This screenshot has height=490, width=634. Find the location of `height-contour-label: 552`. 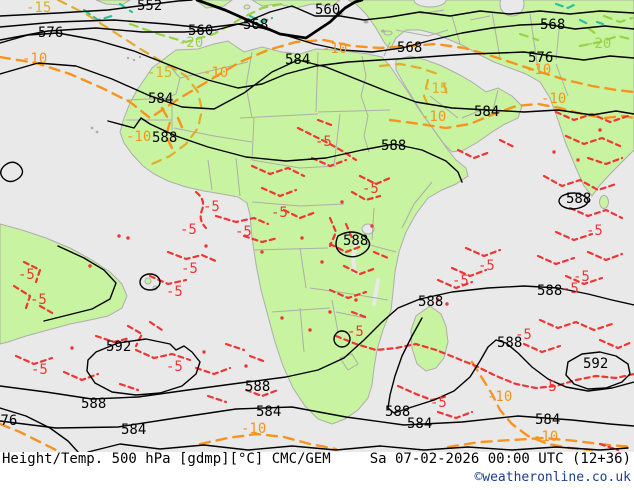

height-contour-label: 552 is located at coordinates (149, 7).